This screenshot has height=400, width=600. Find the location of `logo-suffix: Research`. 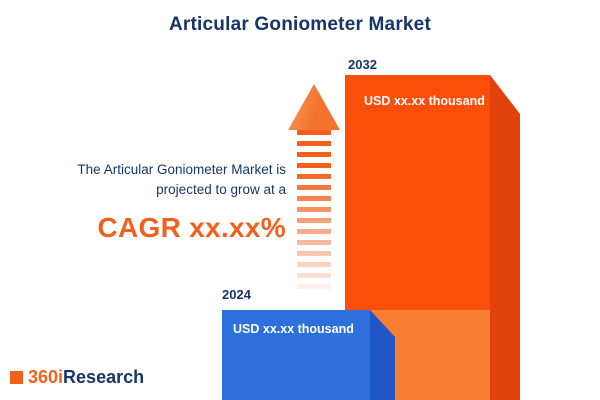

logo-suffix: Research is located at coordinates (104, 377).